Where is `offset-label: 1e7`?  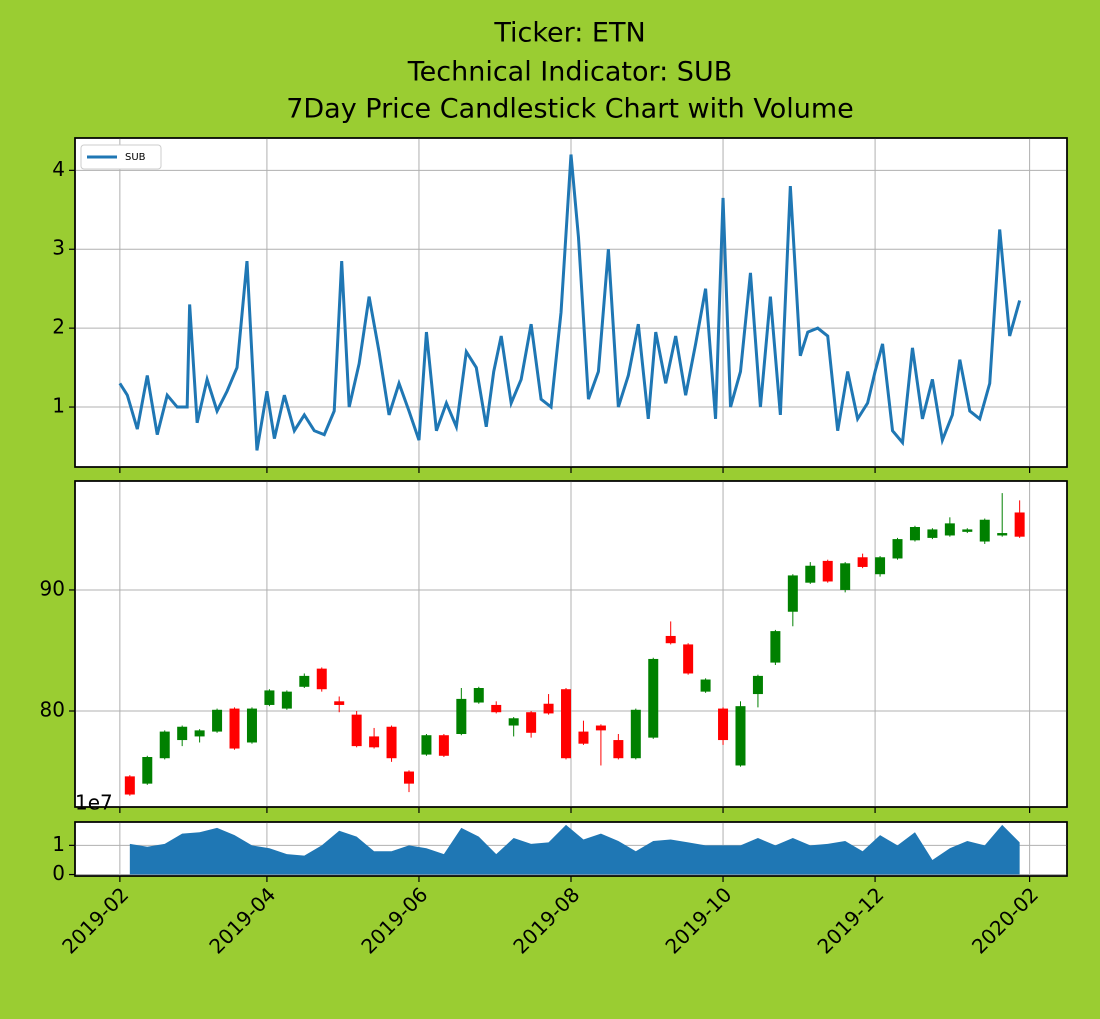
offset-label: 1e7 is located at coordinates (94, 803).